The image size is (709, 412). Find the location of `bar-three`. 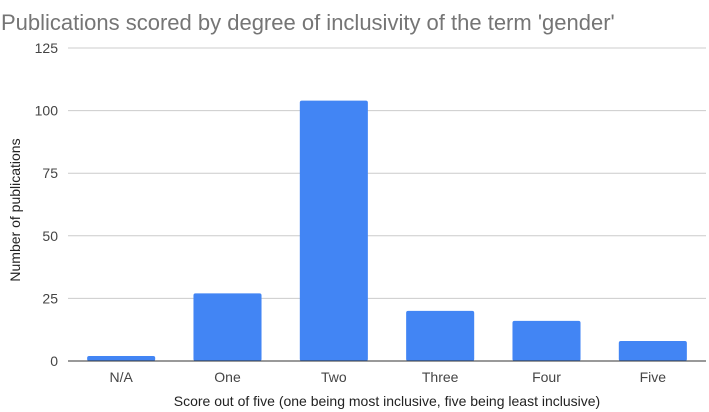

bar-three is located at coordinates (440, 335).